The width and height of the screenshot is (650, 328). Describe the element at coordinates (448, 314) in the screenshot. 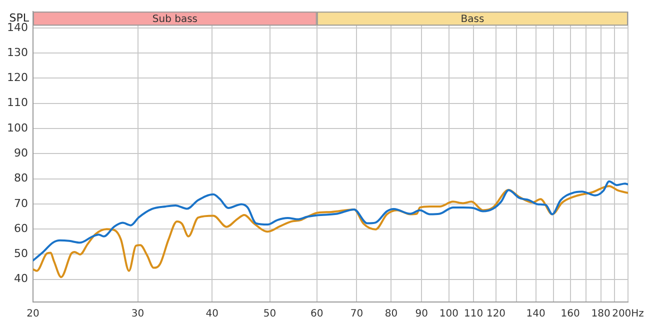

I see `x-tick-label: 100` at that location.